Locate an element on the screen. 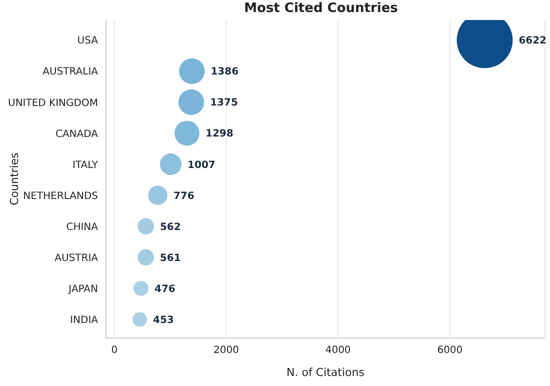 This screenshot has height=386, width=550. x-tick-label: 2000 is located at coordinates (226, 350).